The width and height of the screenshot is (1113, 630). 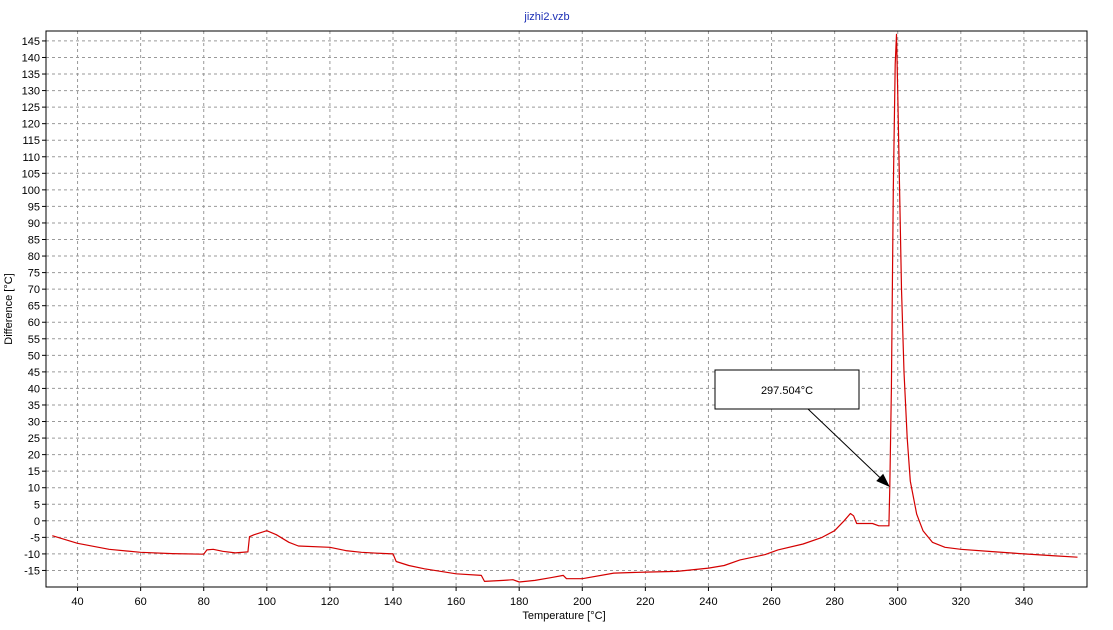 I want to click on y-tick-label: 0, so click(x=37, y=522).